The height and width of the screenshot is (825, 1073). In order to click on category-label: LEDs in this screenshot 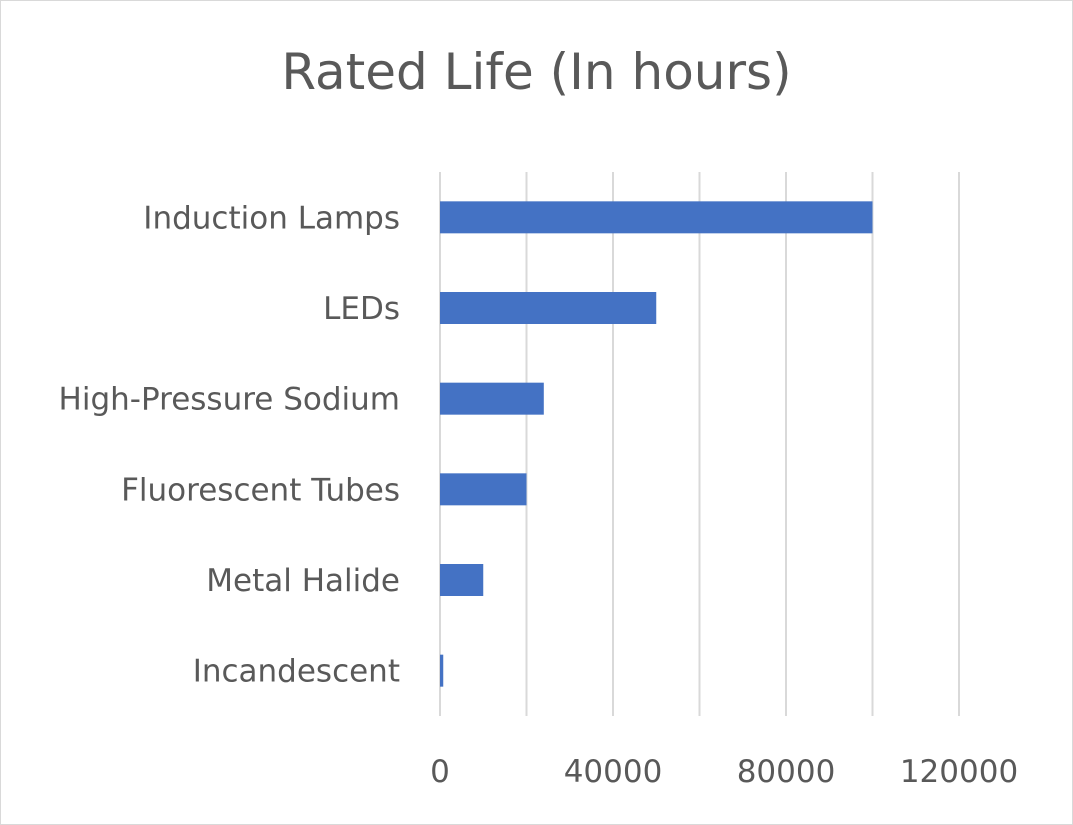, I will do `click(361, 309)`.